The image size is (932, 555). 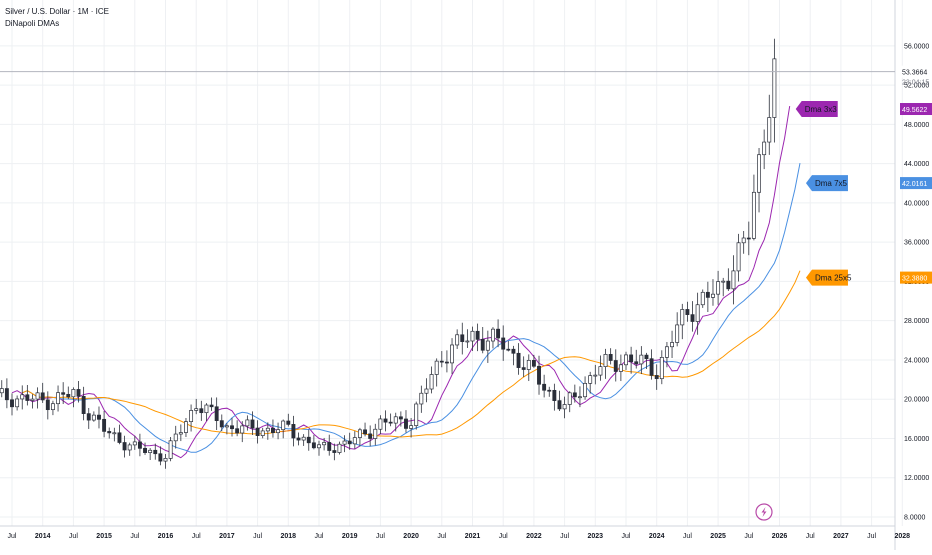 I want to click on series-price-tag-1: 49.5622, so click(x=914, y=110).